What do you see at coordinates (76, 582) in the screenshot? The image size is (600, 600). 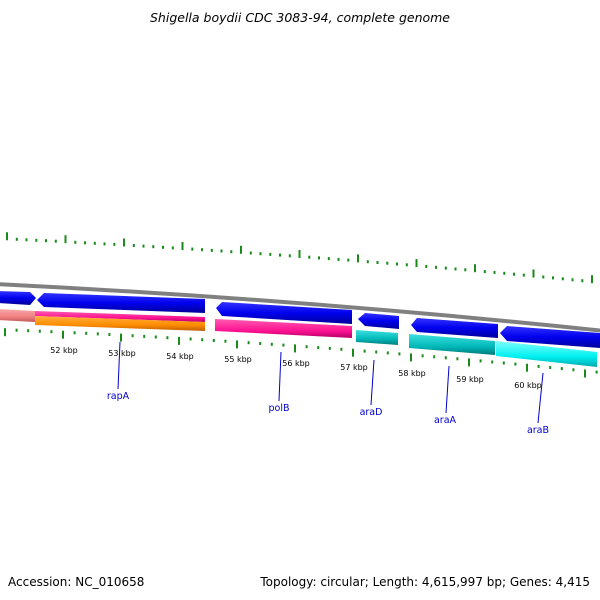 I see `accession-text: Accession: NC_010658` at bounding box center [76, 582].